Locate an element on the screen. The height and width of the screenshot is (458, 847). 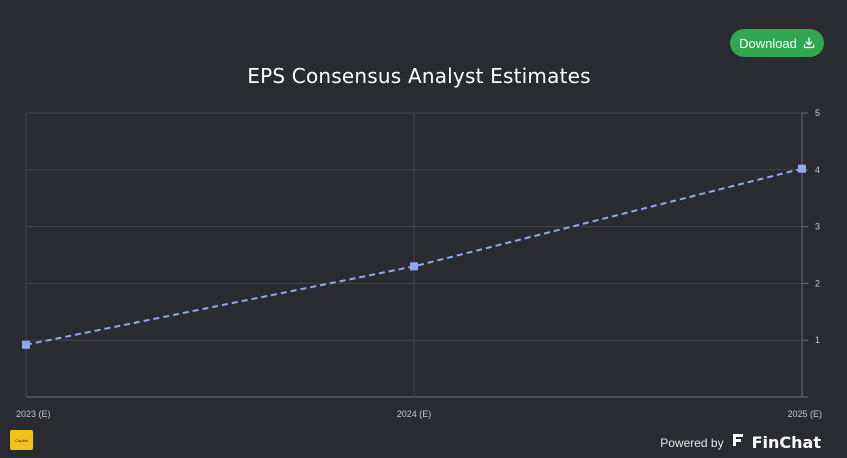
x-tick-label: 2023 (E) is located at coordinates (33, 414).